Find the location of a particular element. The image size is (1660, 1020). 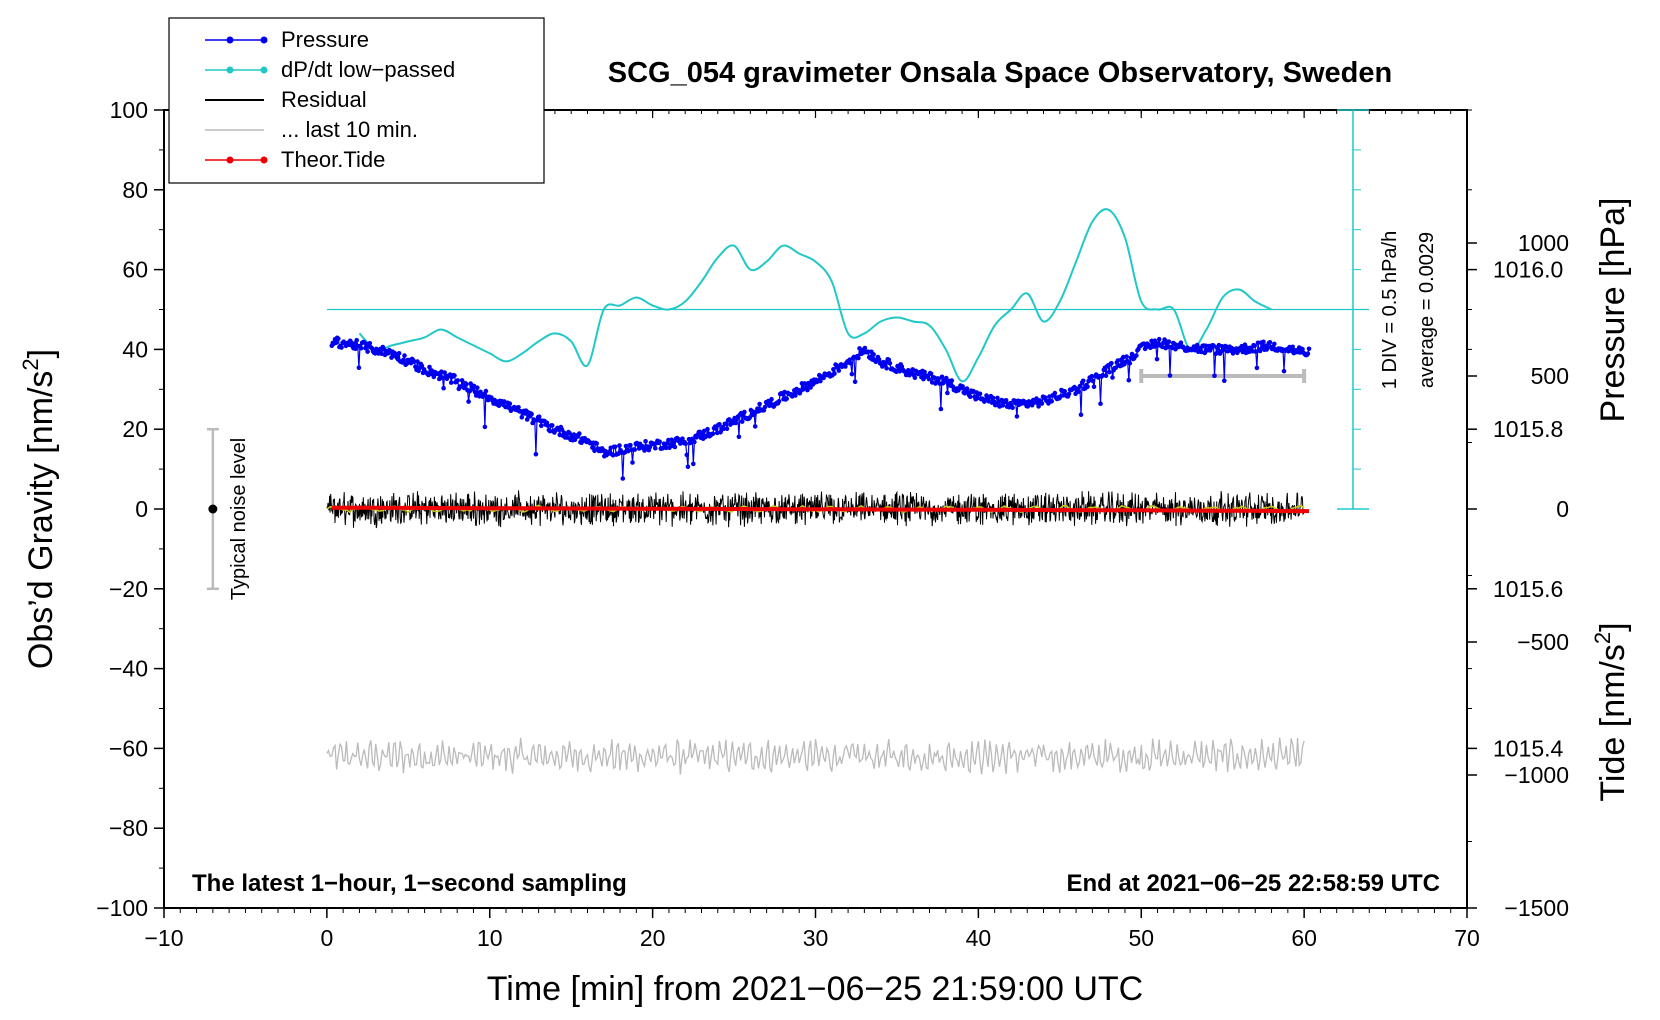

y-axis-left-sup: 2 is located at coordinates (30, 364).